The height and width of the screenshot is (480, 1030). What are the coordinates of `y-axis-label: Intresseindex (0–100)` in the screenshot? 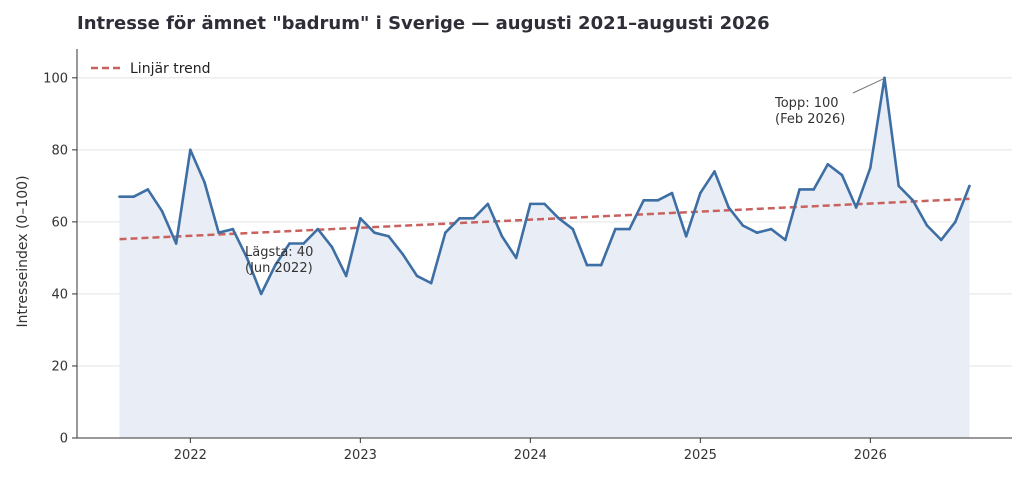 It's located at (23, 251).